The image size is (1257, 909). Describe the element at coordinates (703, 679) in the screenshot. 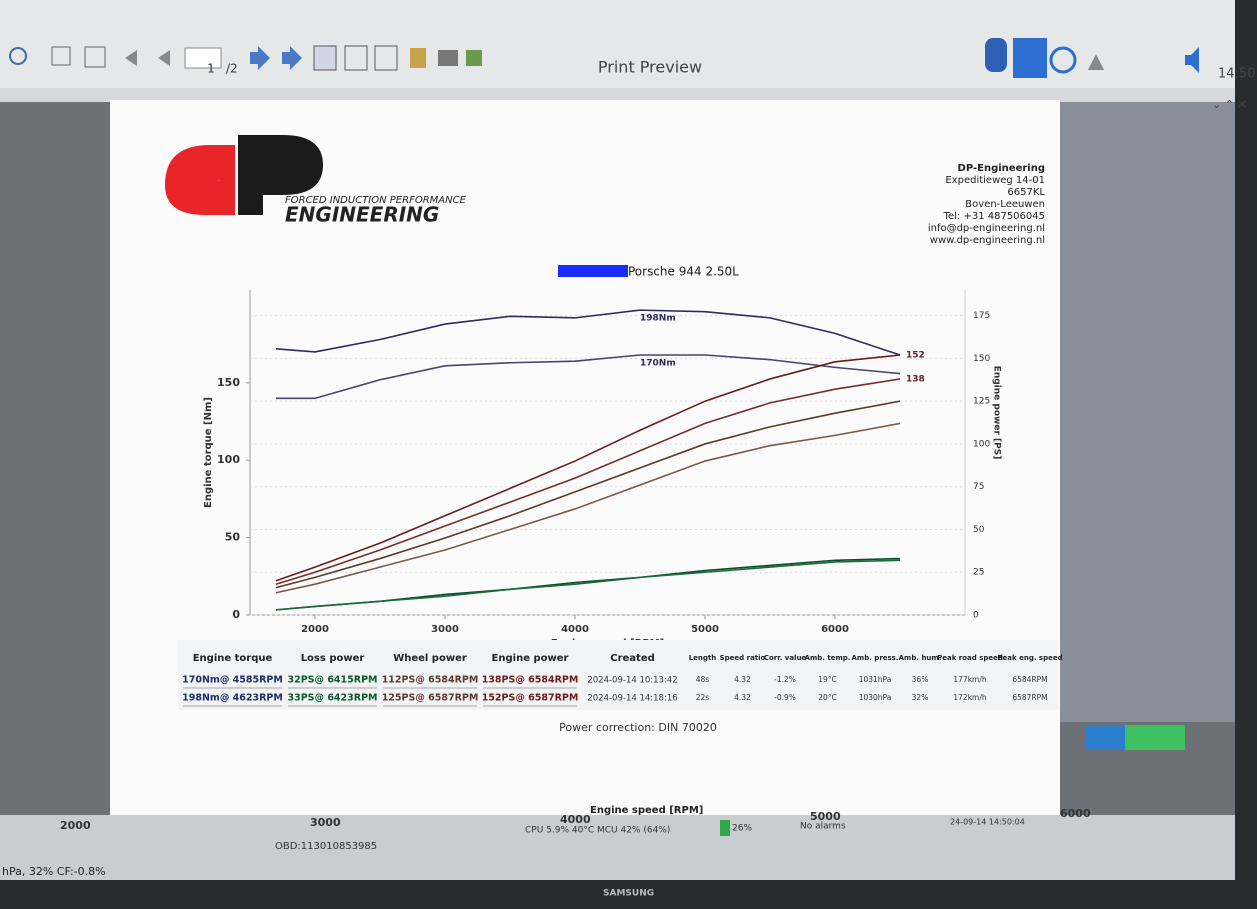

I see `table-cell: 48s` at that location.